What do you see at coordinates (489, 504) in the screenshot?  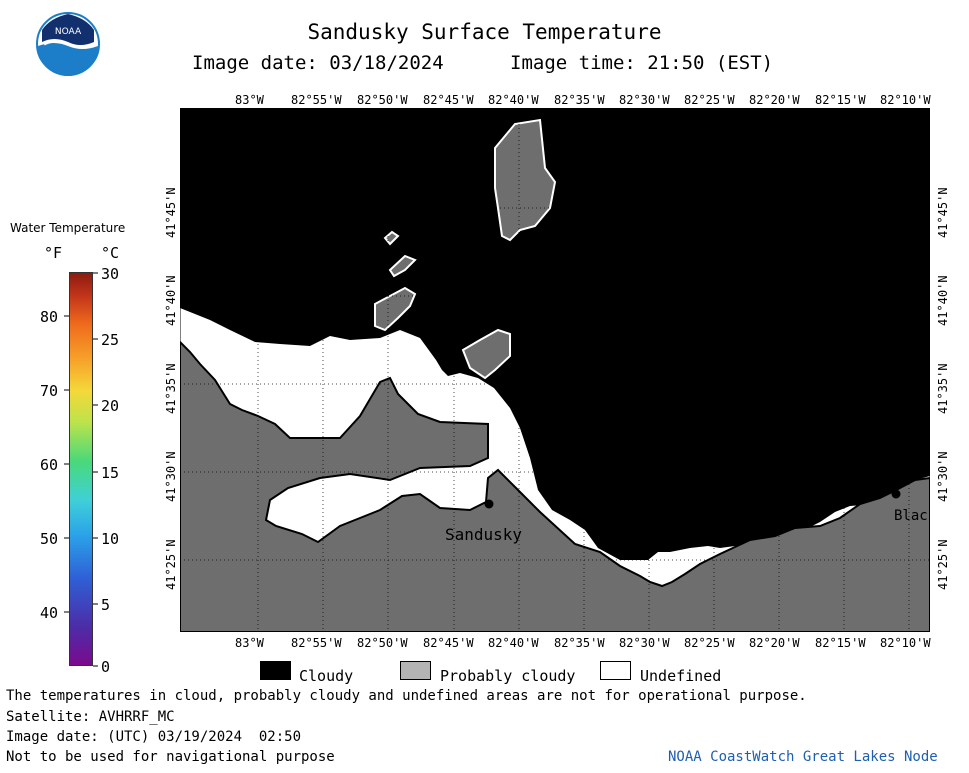 I see `sandusky-marker` at bounding box center [489, 504].